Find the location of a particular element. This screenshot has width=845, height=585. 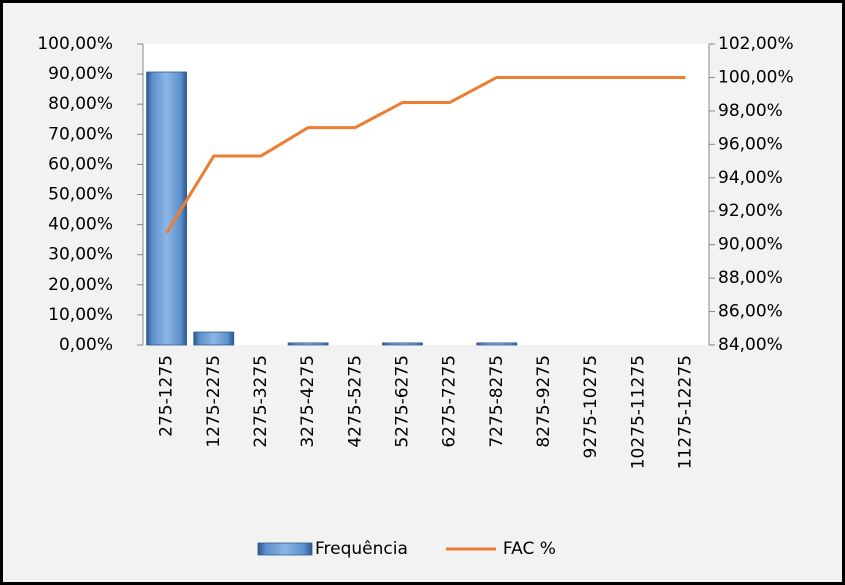

y2-tick-label: 88,00% is located at coordinates (750, 278).